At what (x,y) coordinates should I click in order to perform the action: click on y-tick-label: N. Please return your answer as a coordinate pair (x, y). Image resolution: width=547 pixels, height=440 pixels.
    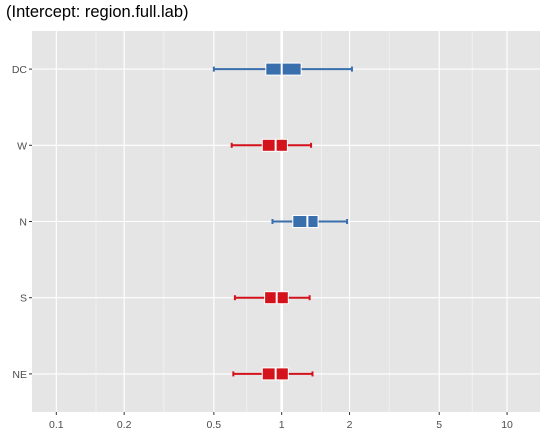
    Looking at the image, I should click on (23, 223).